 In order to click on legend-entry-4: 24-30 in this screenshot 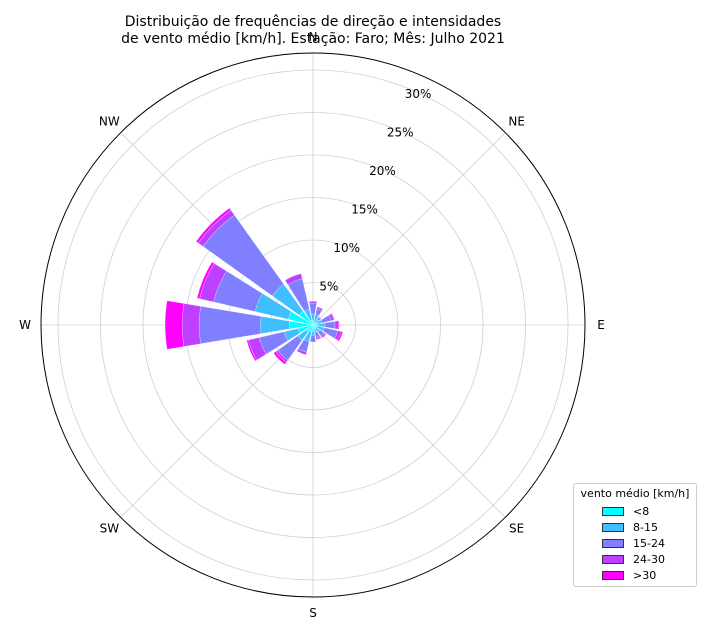, I will do `click(635, 559)`.